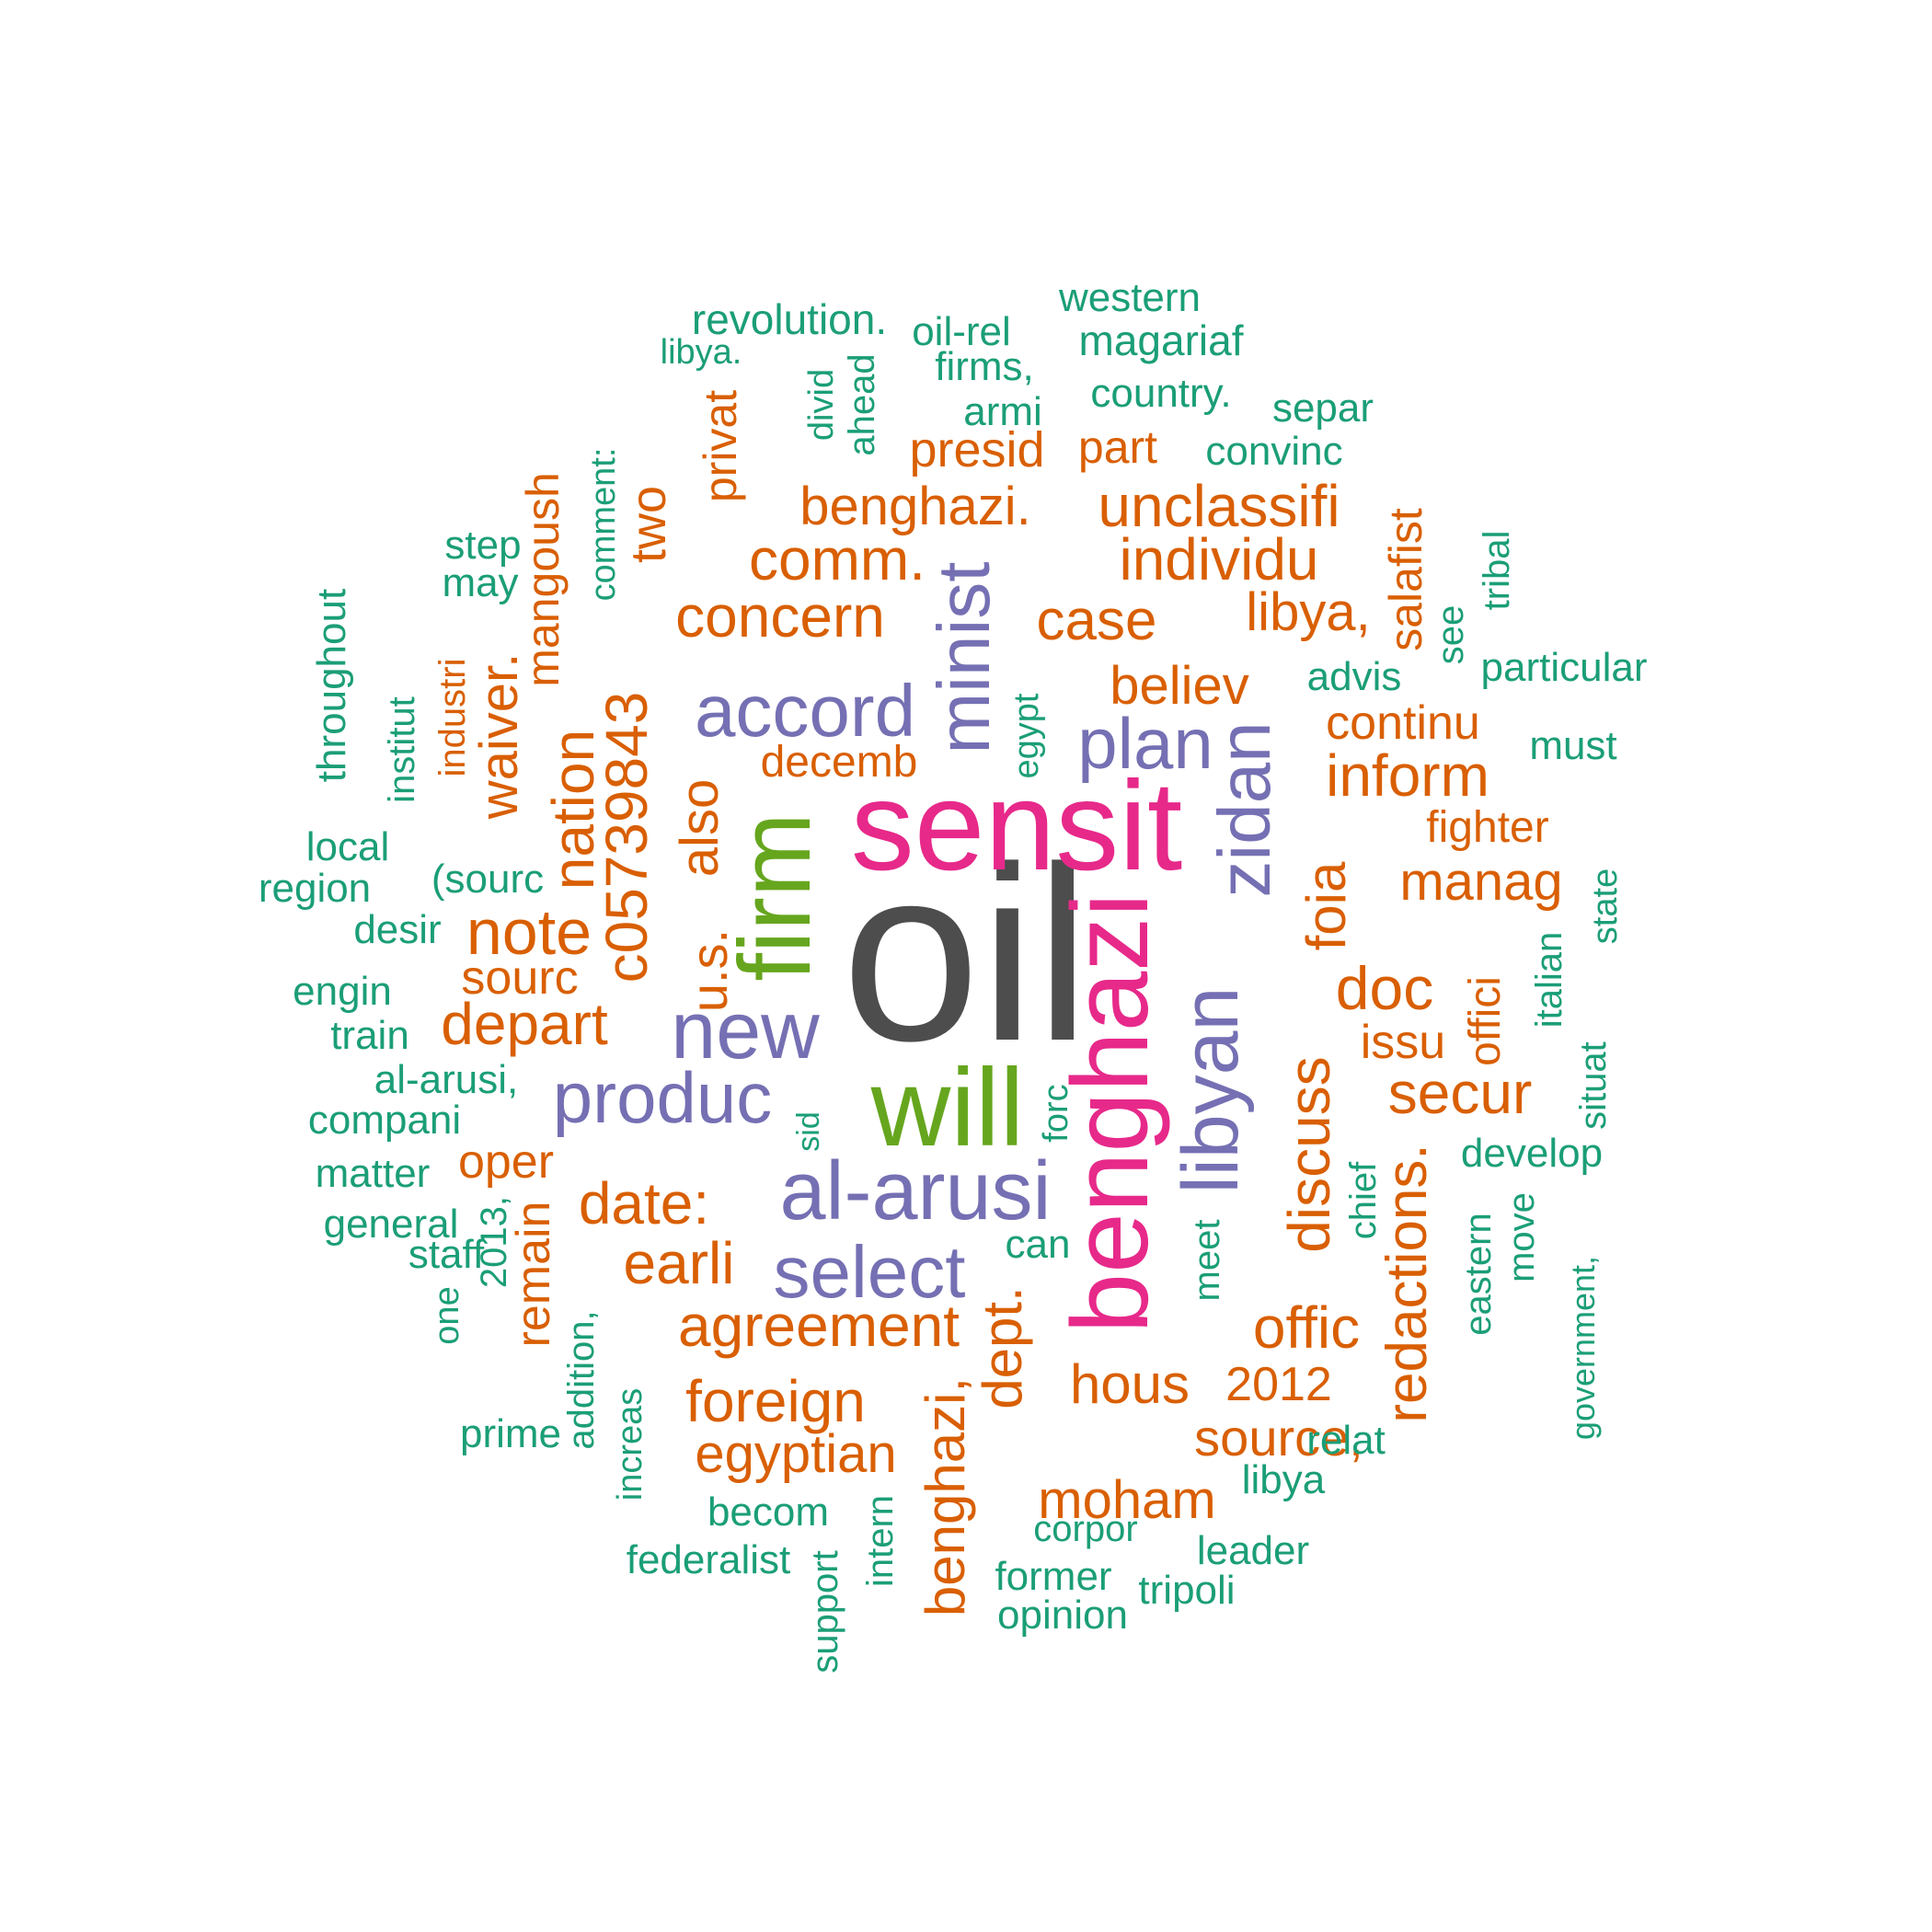  I want to click on word-83: train, so click(369, 1035).